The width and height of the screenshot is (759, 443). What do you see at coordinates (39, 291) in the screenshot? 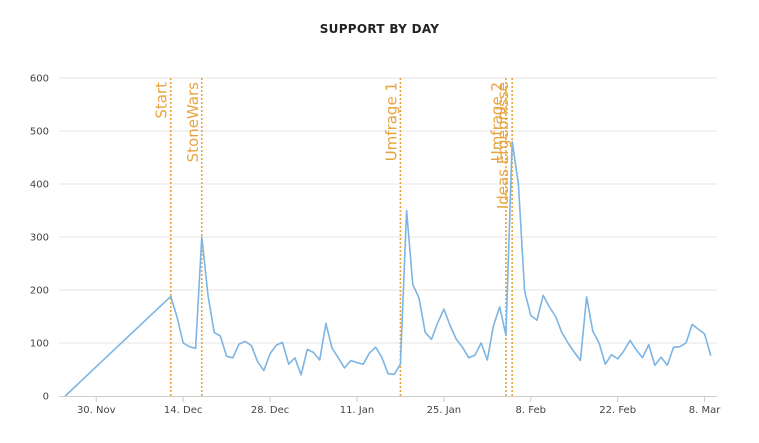
I see `y-tick-label: 200` at bounding box center [39, 291].